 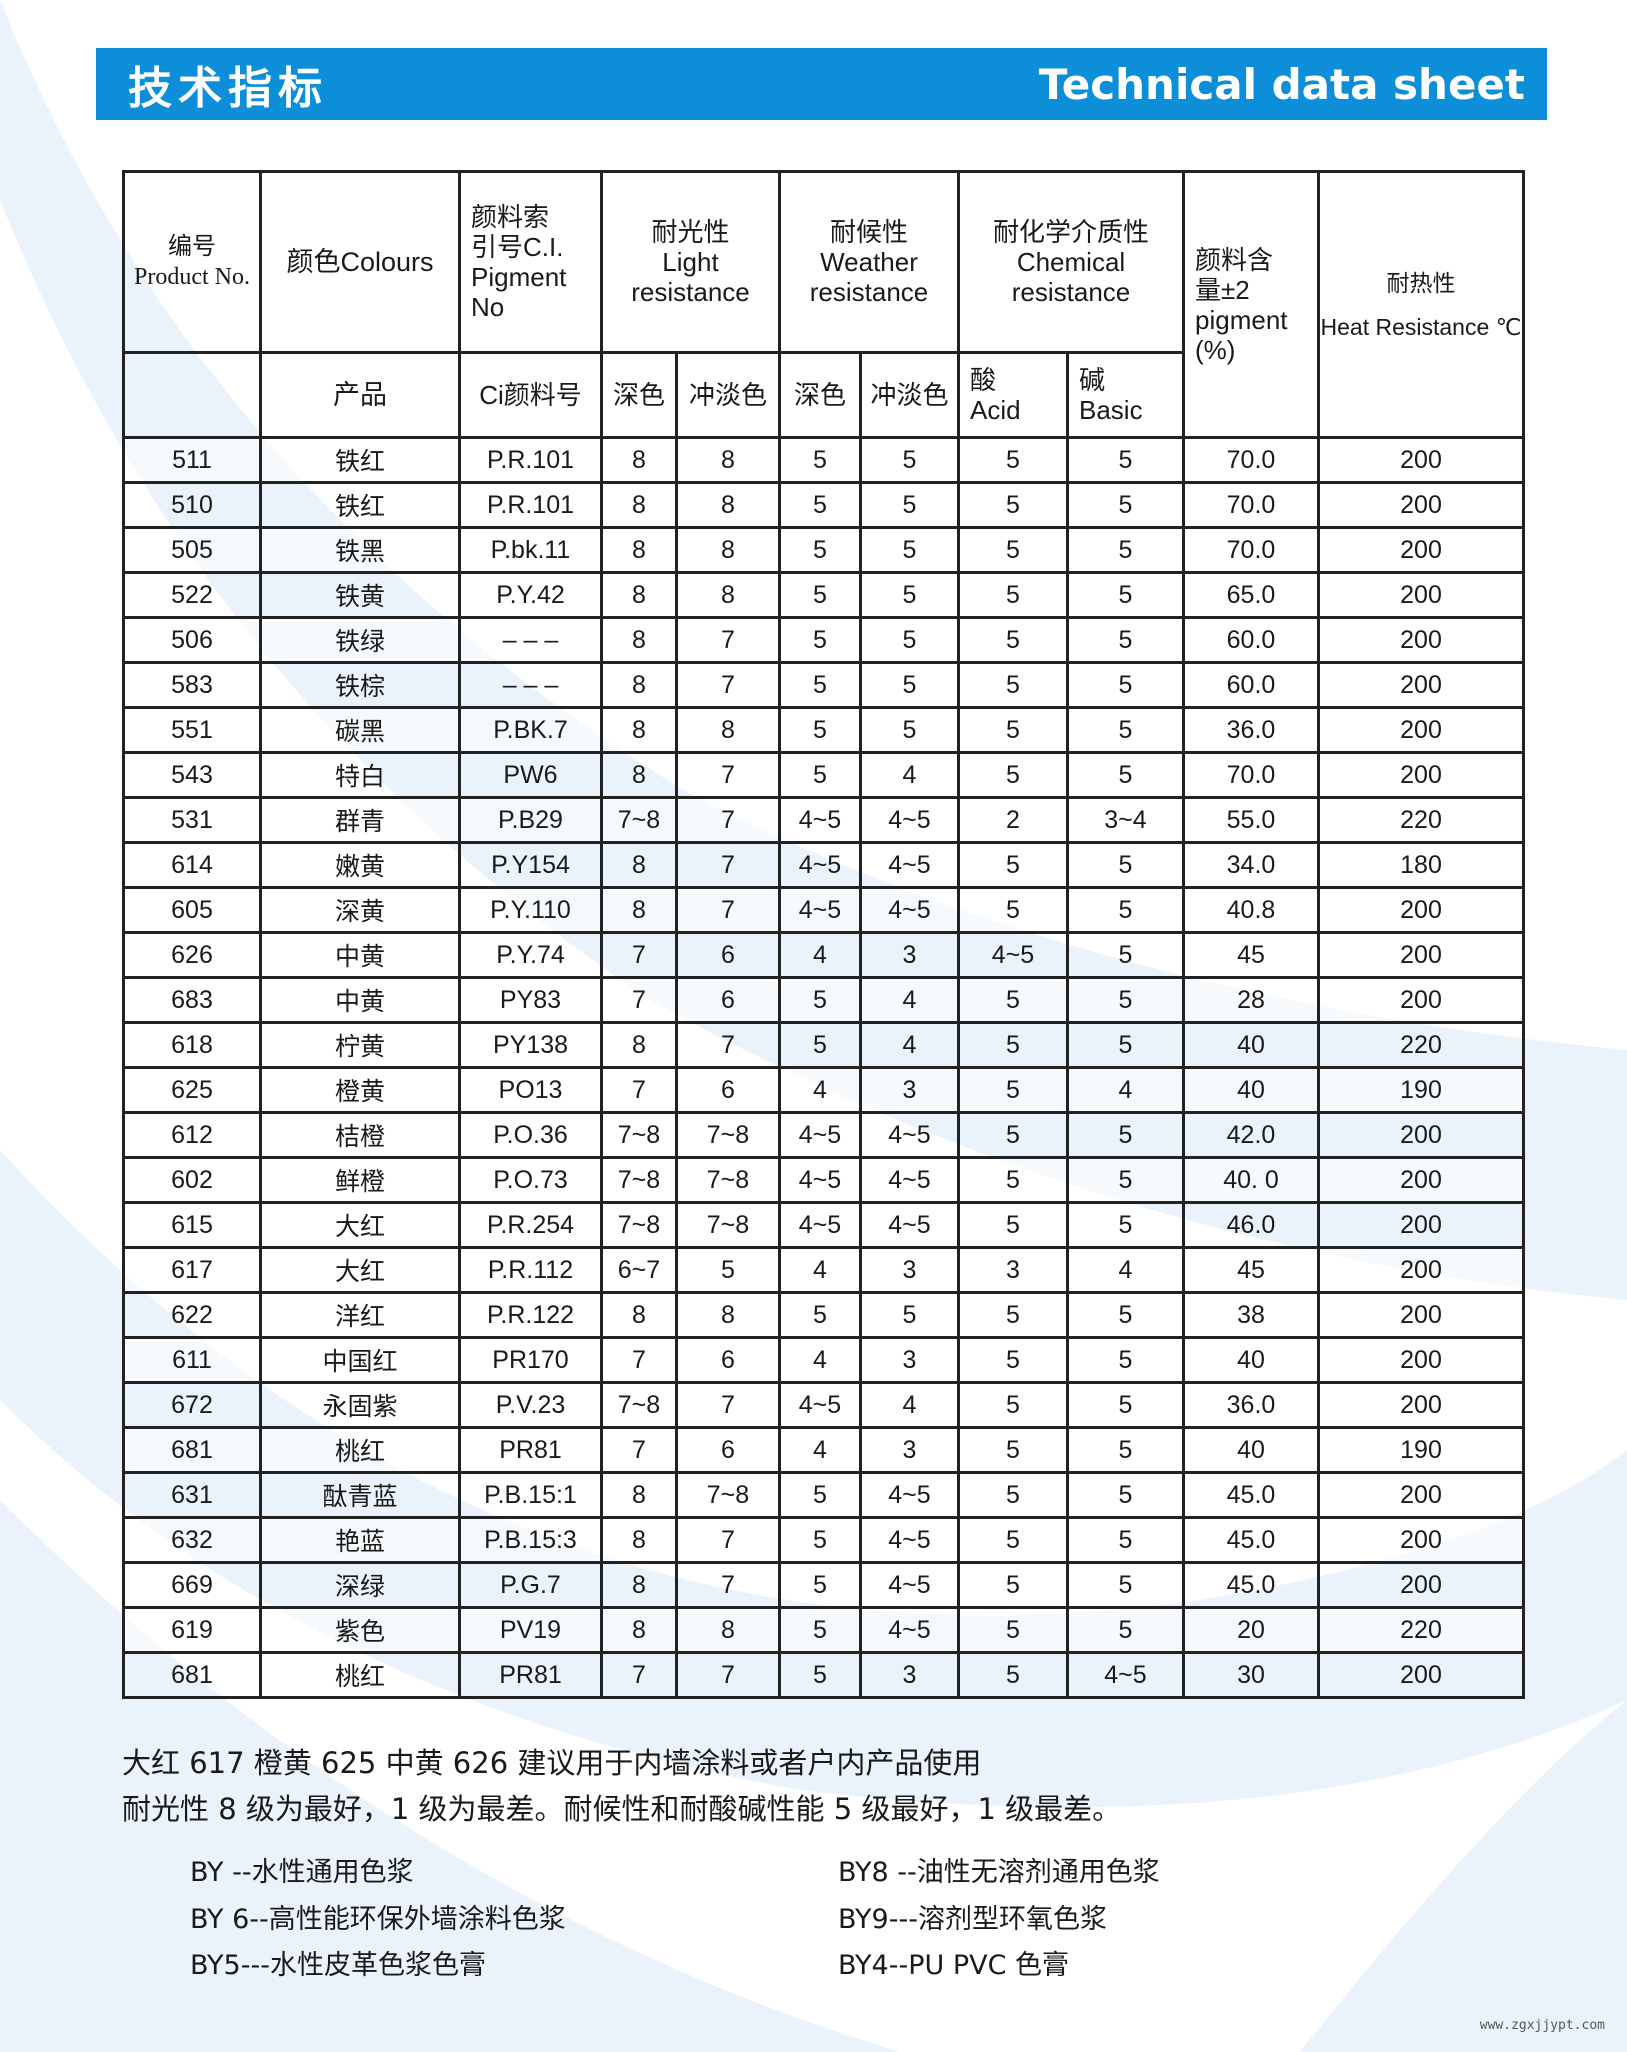 What do you see at coordinates (728, 1180) in the screenshot?
I see `cell-light-tint: 7~8` at bounding box center [728, 1180].